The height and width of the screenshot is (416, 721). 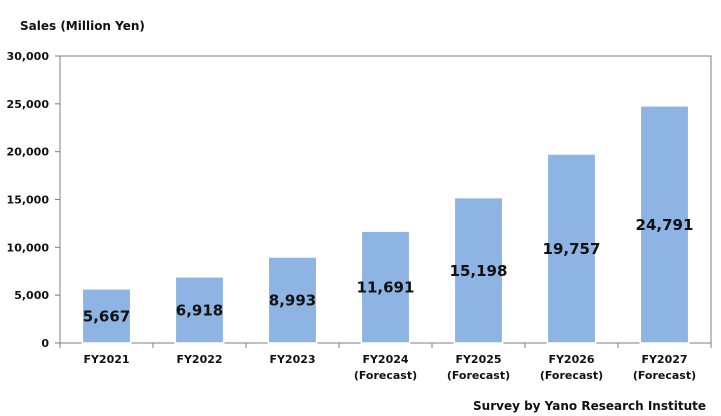 What do you see at coordinates (664, 359) in the screenshot?
I see `category-label: FY2027` at bounding box center [664, 359].